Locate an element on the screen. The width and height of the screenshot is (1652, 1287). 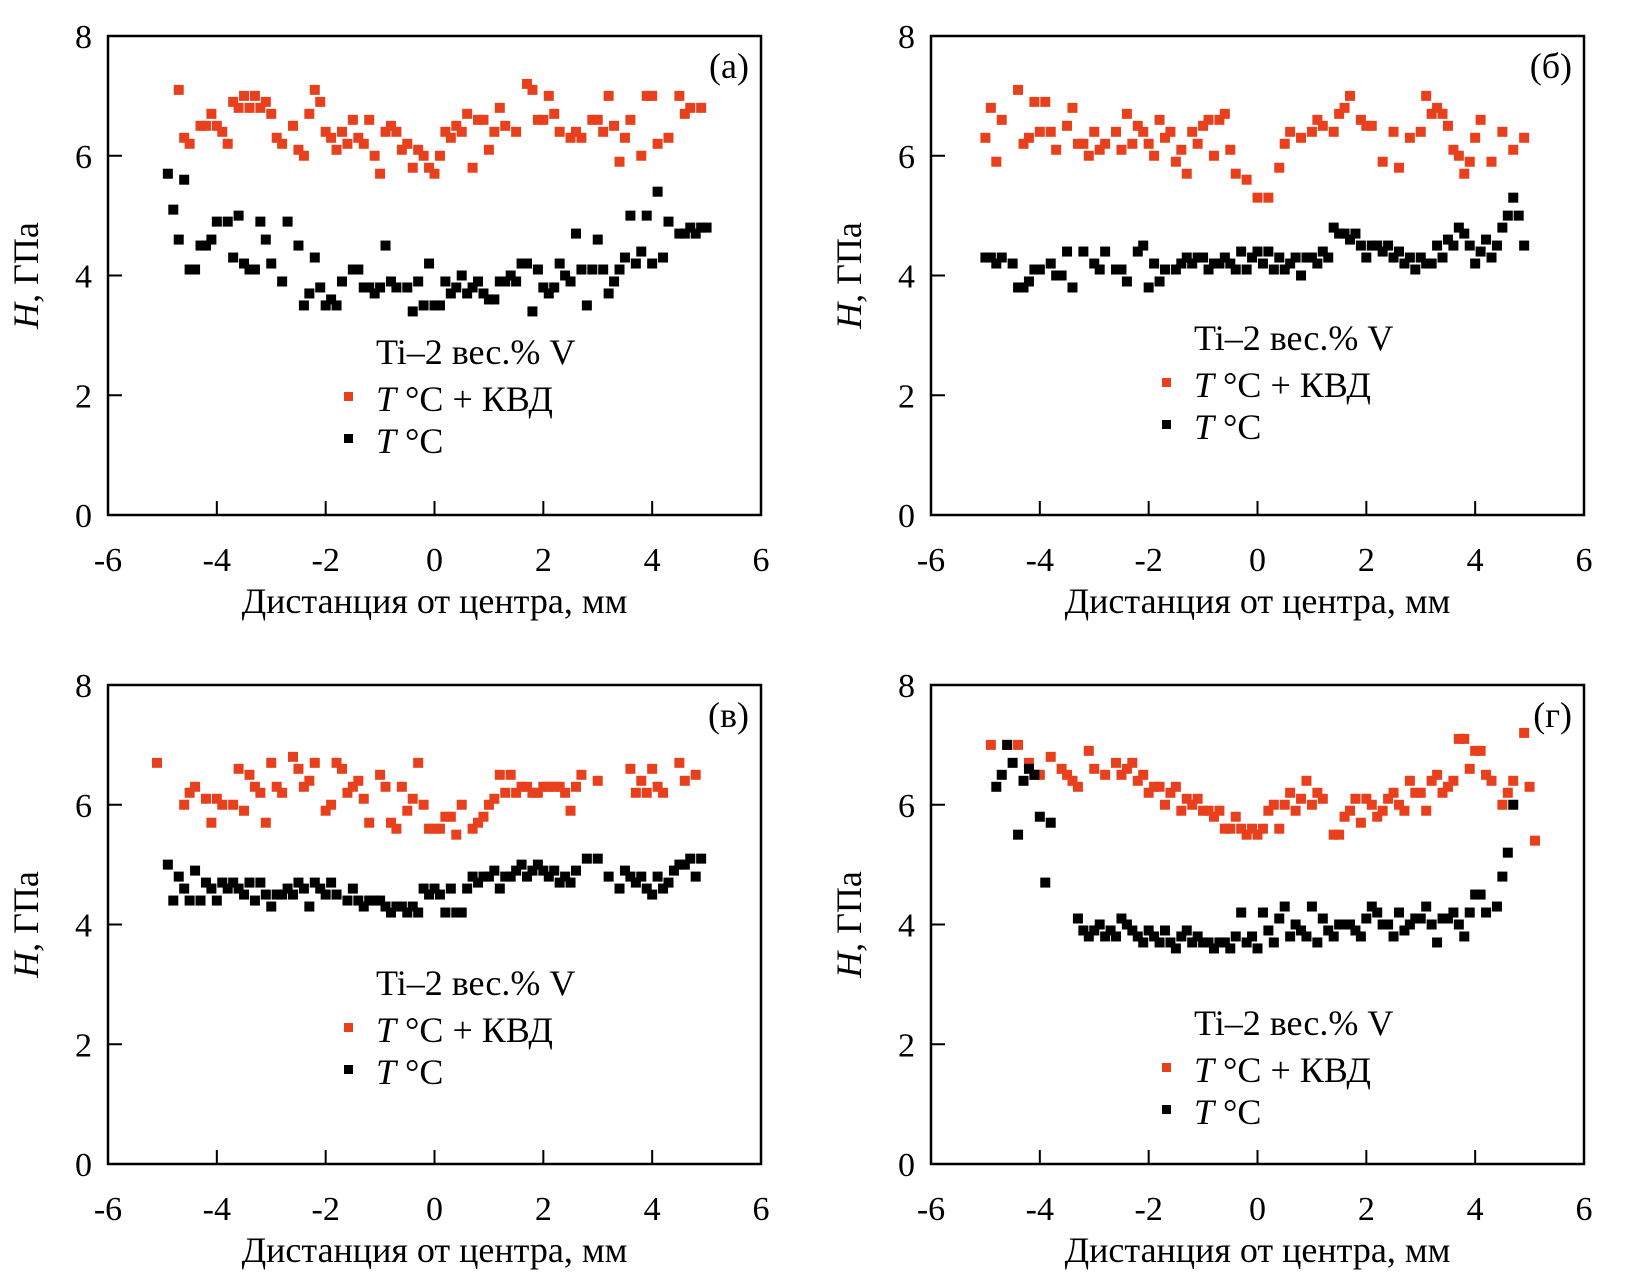
x-axis-title: Дистанция от центра, мм is located at coordinates (1258, 1250).